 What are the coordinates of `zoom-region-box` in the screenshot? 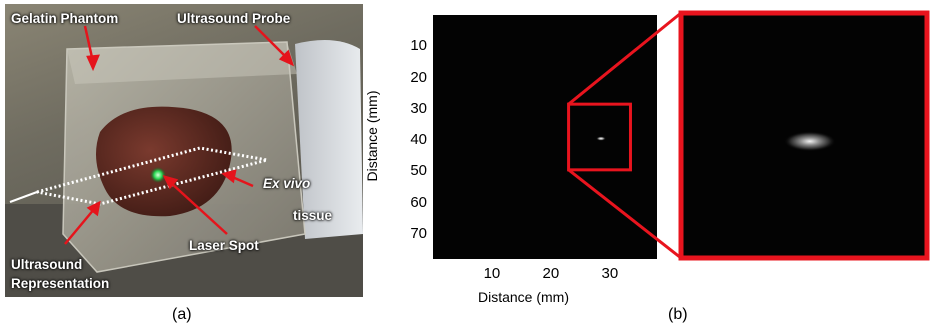 It's located at (599, 137).